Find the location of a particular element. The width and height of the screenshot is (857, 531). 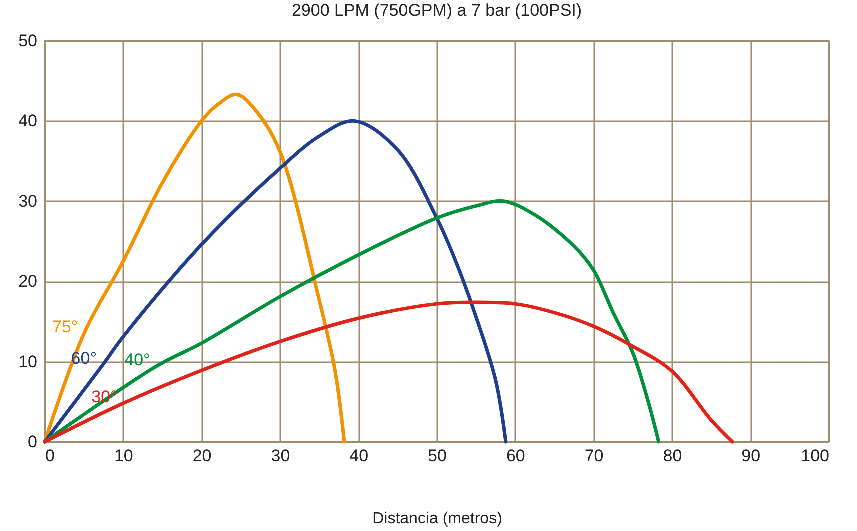

x-tick-label: 40 is located at coordinates (359, 456).